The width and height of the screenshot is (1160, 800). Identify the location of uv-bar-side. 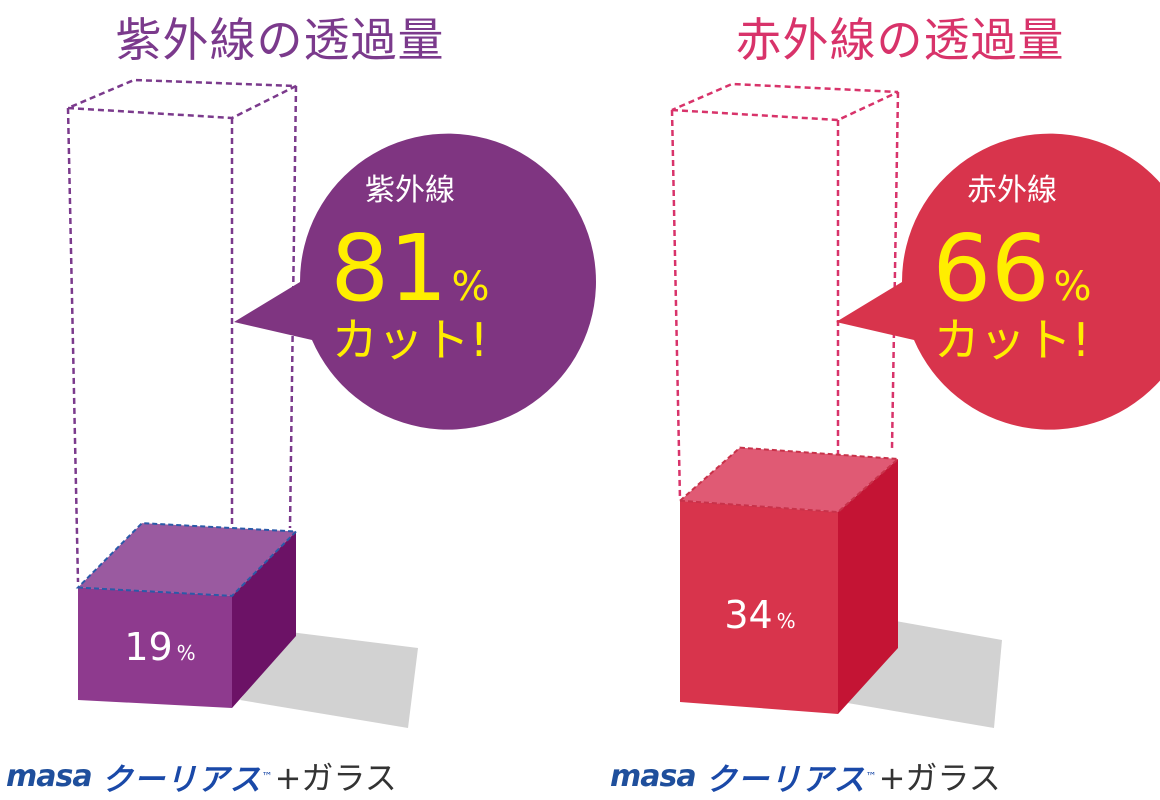
(264, 619).